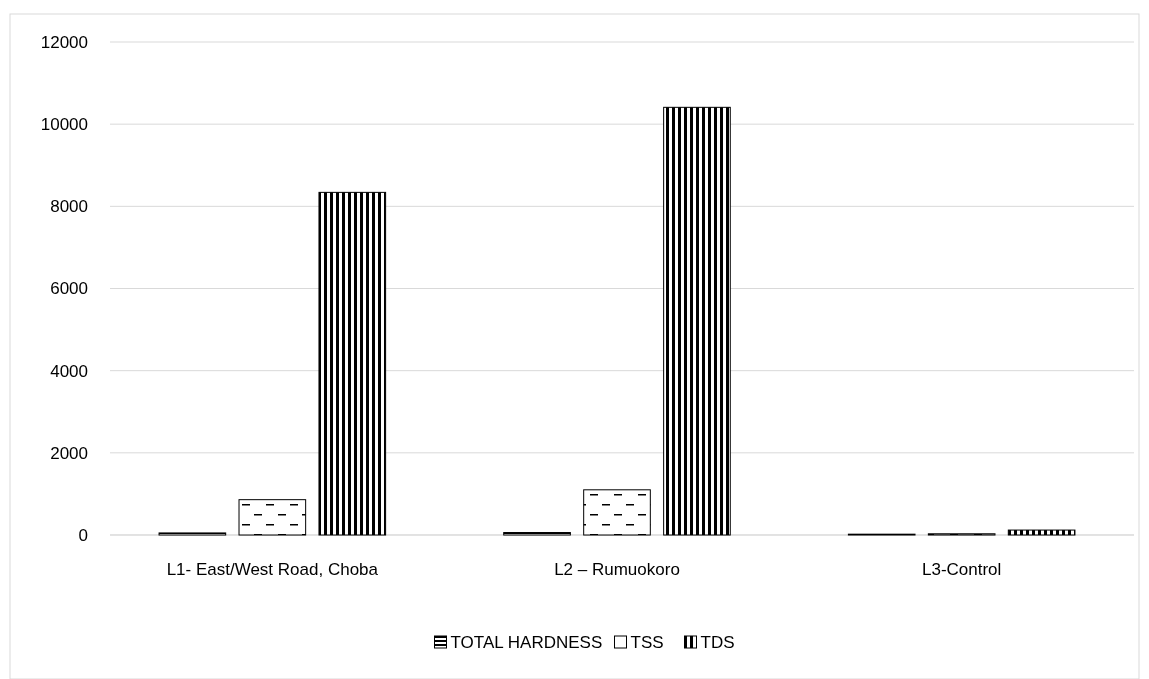 This screenshot has width=1149, height=679. I want to click on y-tick-label: 12000, so click(64, 42).